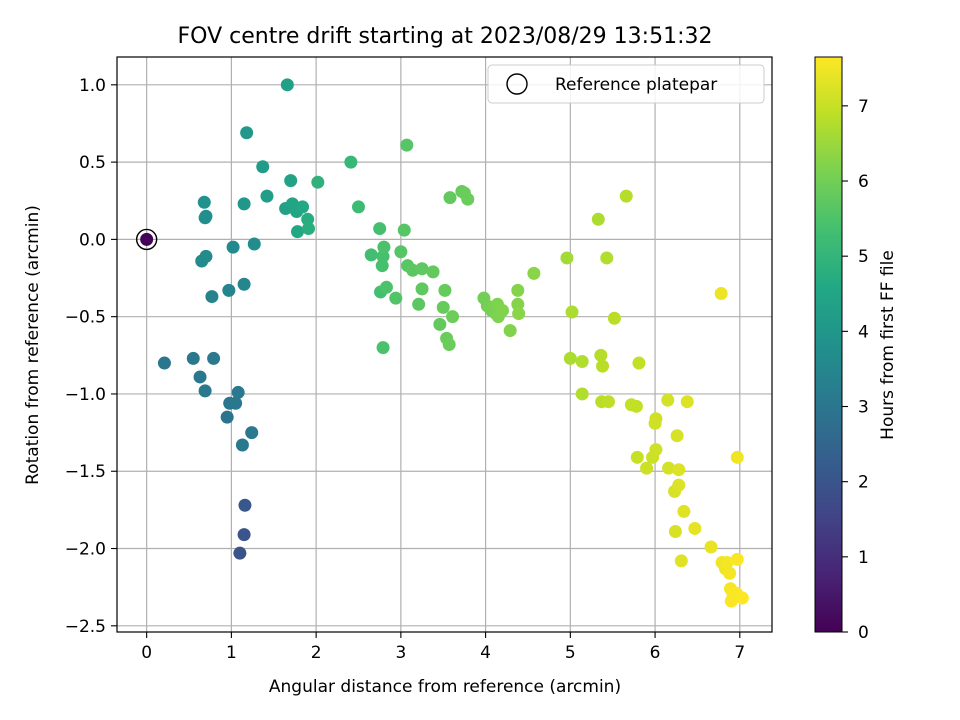 The image size is (960, 720). What do you see at coordinates (517, 84) in the screenshot?
I see `legend-reference-marker` at bounding box center [517, 84].